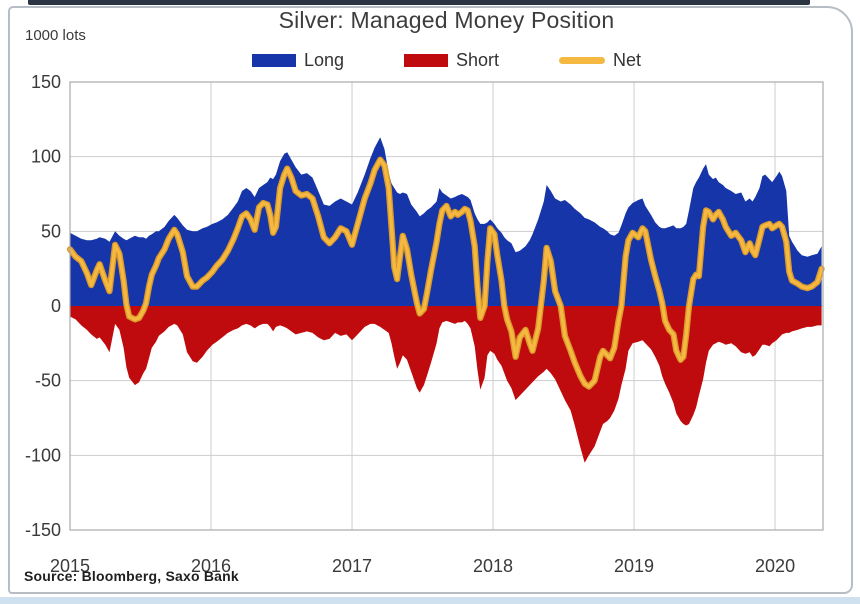 The image size is (860, 604). Describe the element at coordinates (422, 566) in the screenshot. I see `x-axis-labels: 2015 2016 2017 2018 2019 2020` at that location.